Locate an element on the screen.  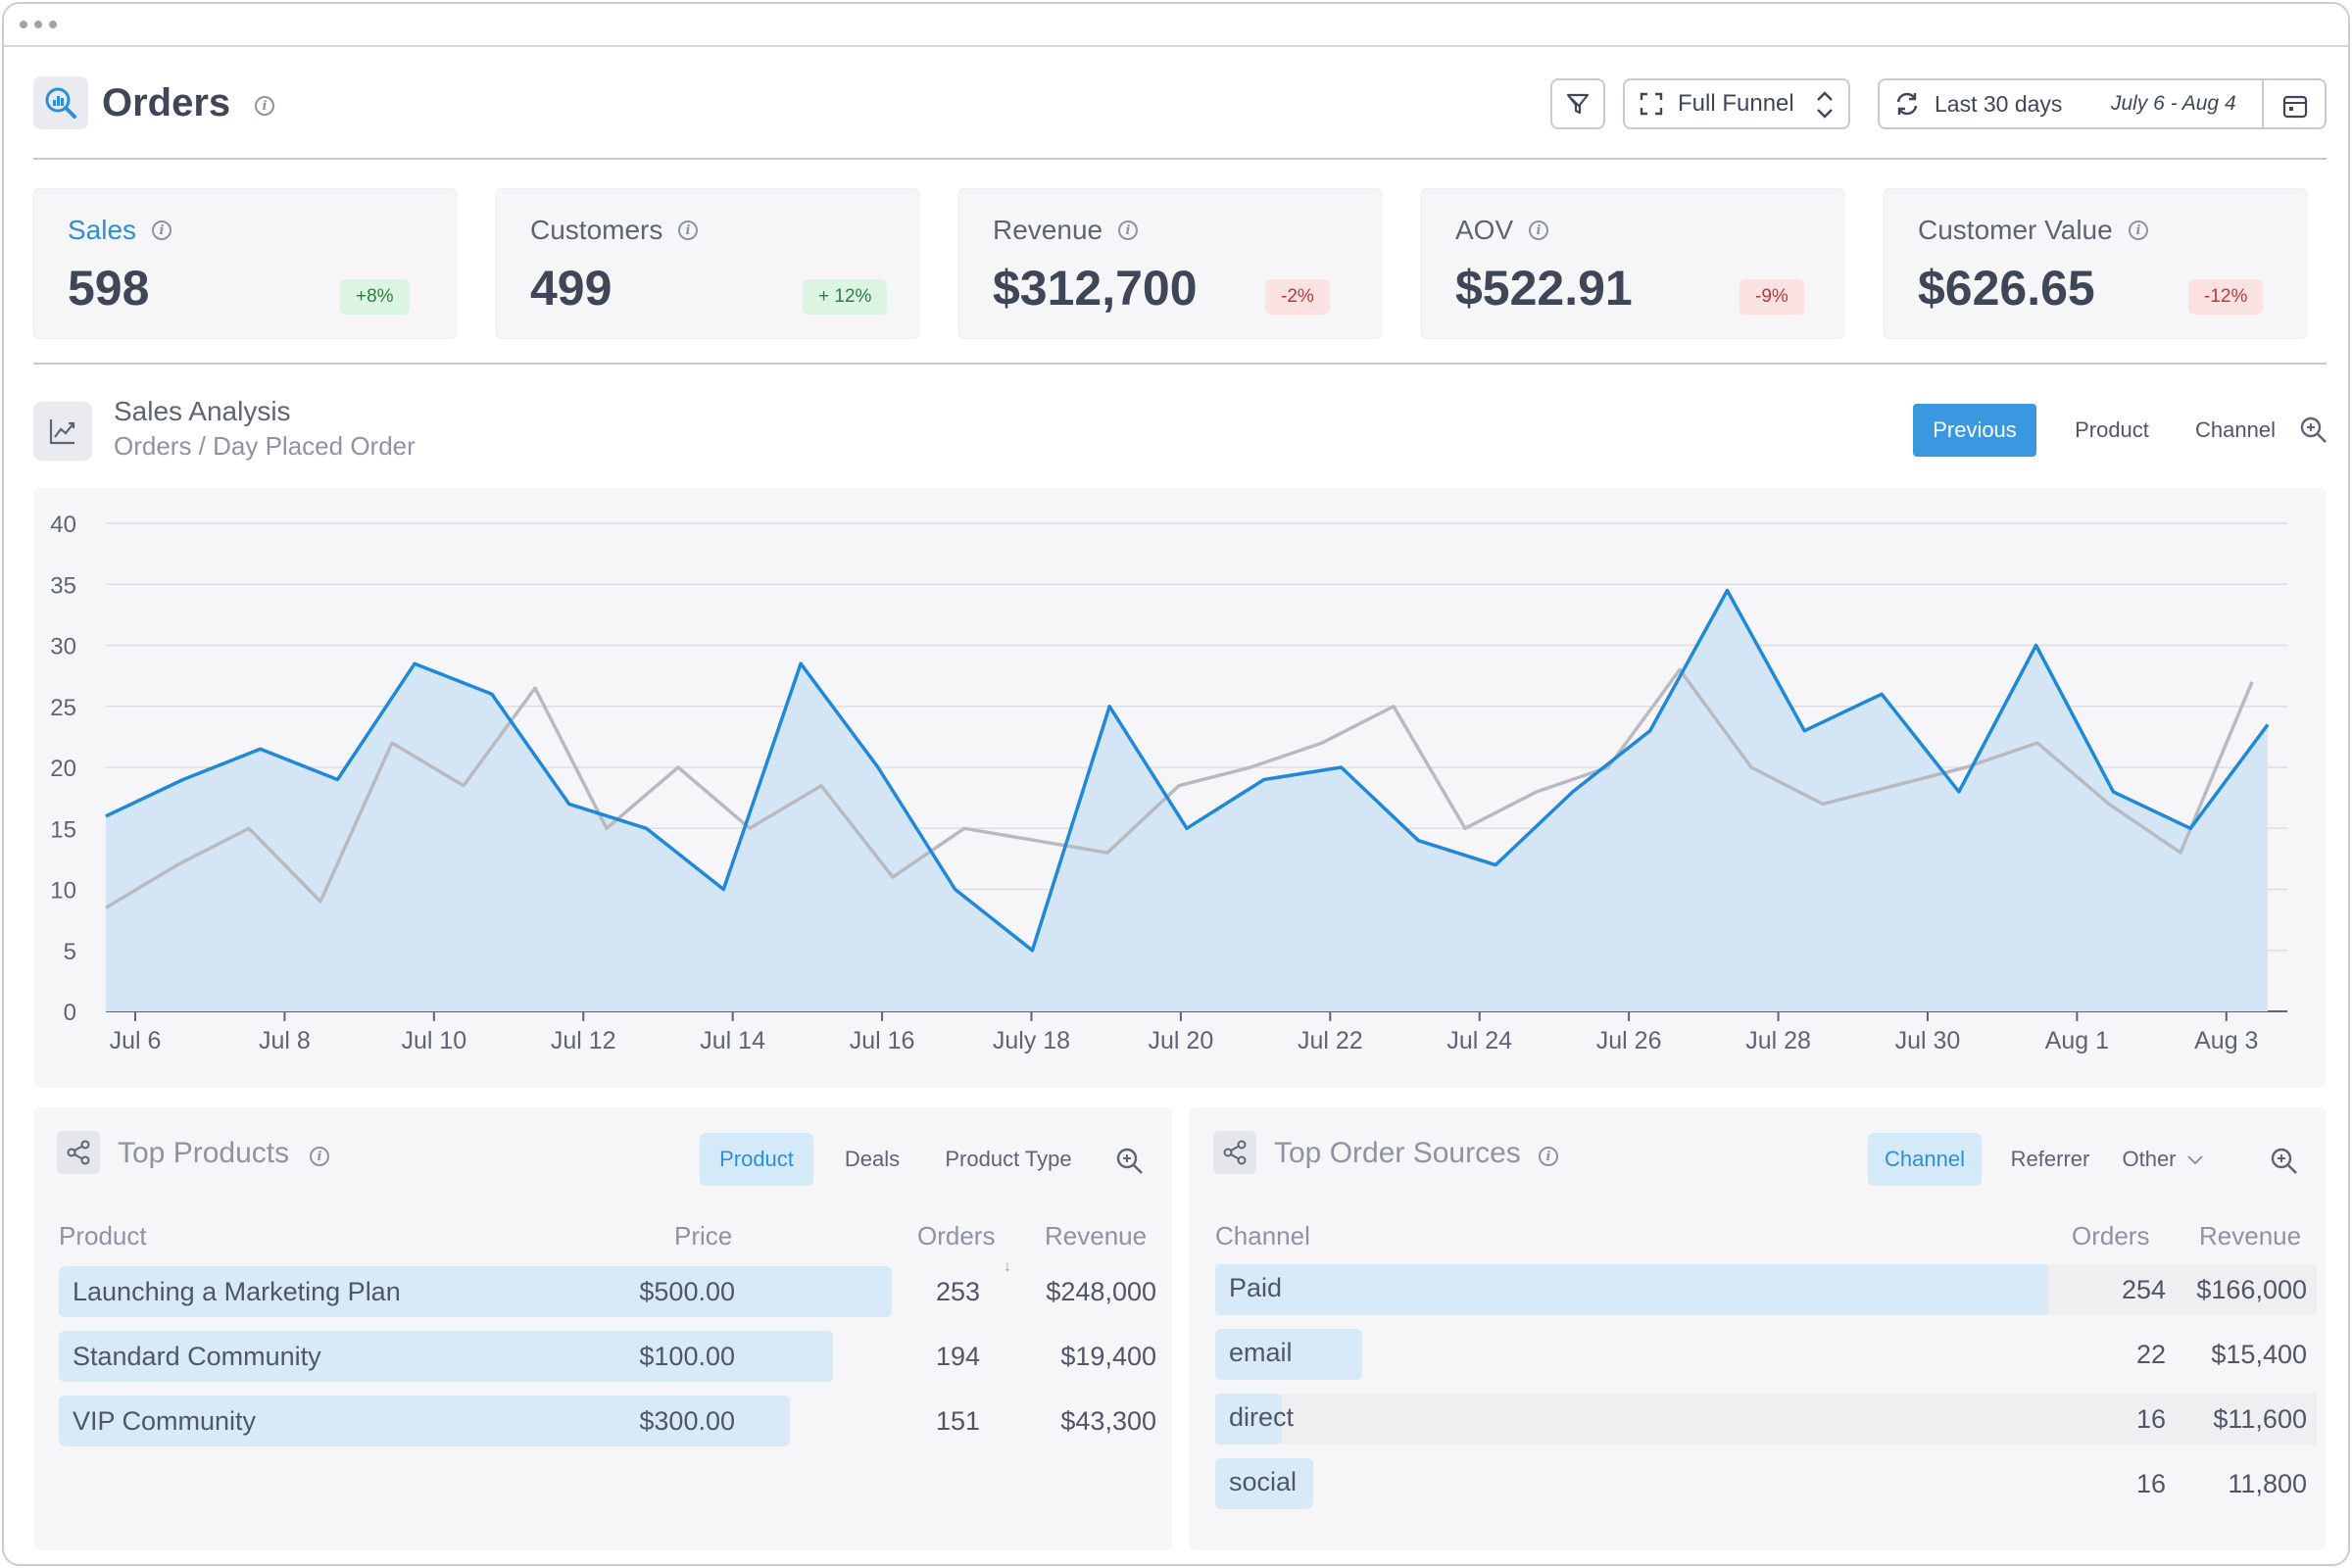
y-tick-label: 35 is located at coordinates (63, 585).